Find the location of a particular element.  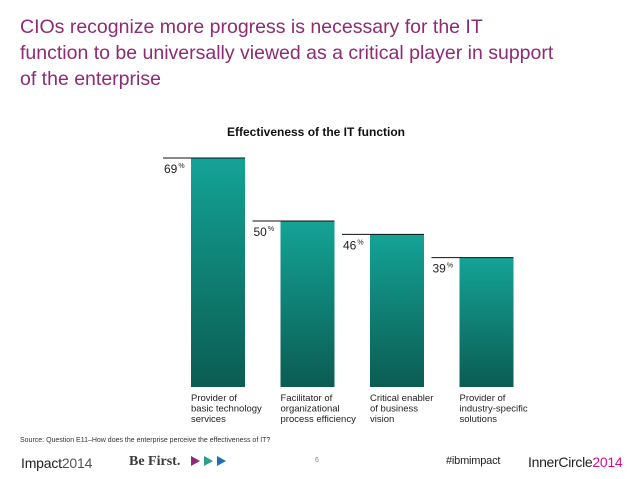

category-label-3: Critical enabler of business vision is located at coordinates (401, 409).